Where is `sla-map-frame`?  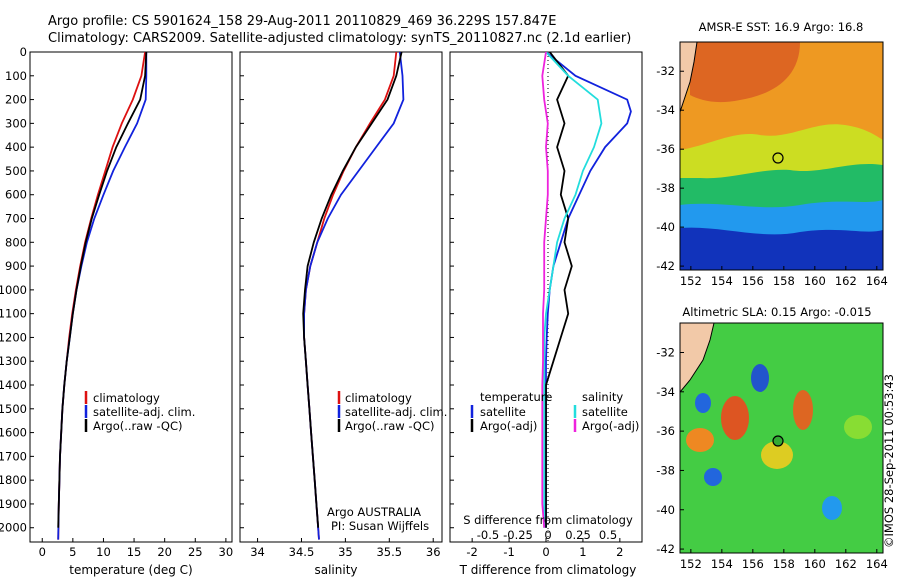 sla-map-frame is located at coordinates (781, 438).